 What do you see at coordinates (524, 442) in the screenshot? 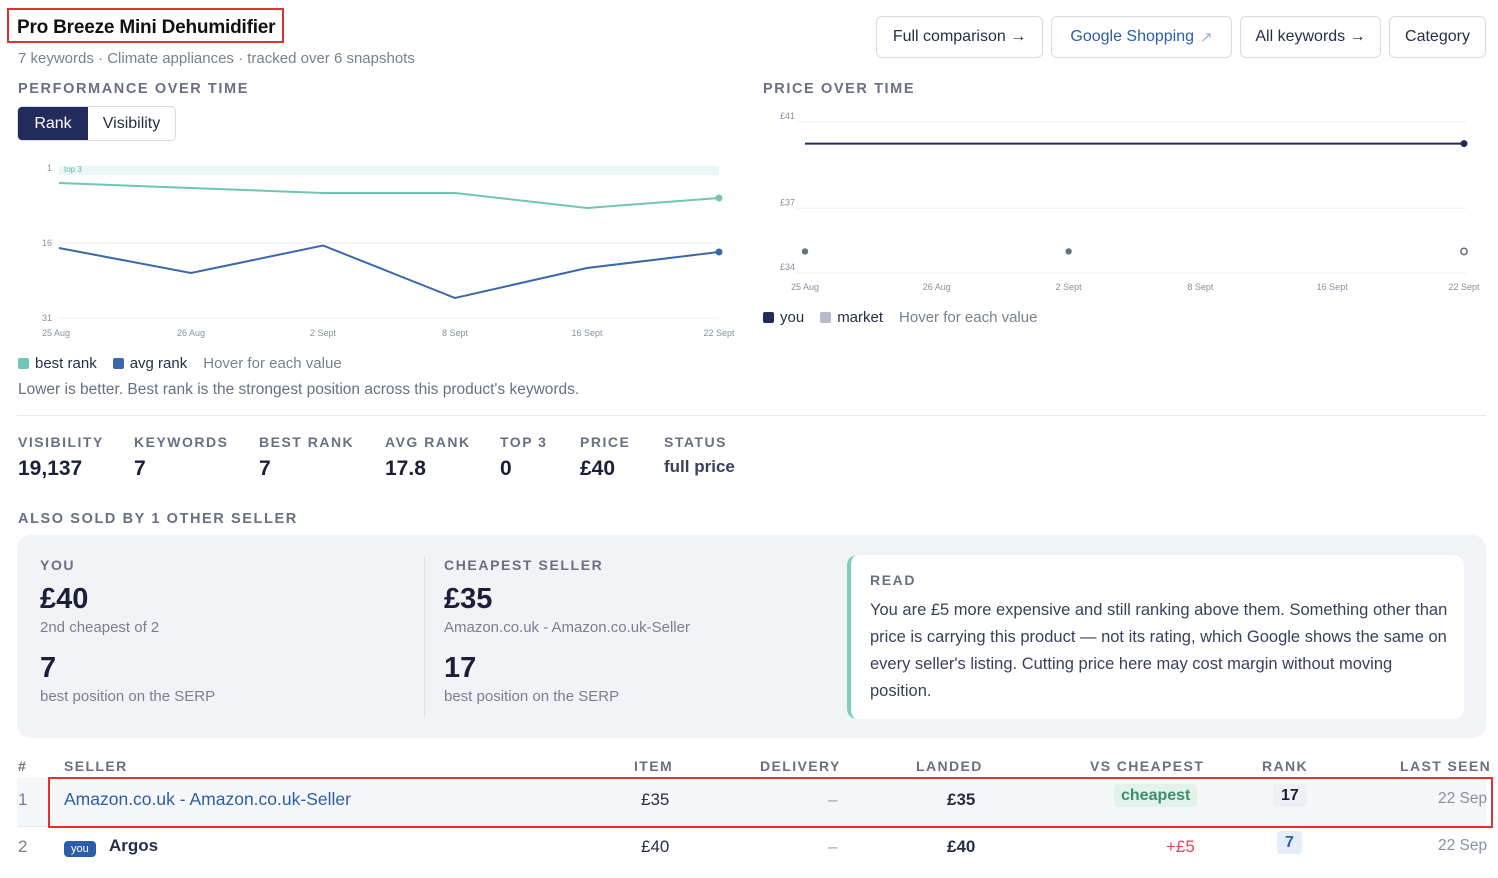
I see `stat-label: TOP 3` at bounding box center [524, 442].